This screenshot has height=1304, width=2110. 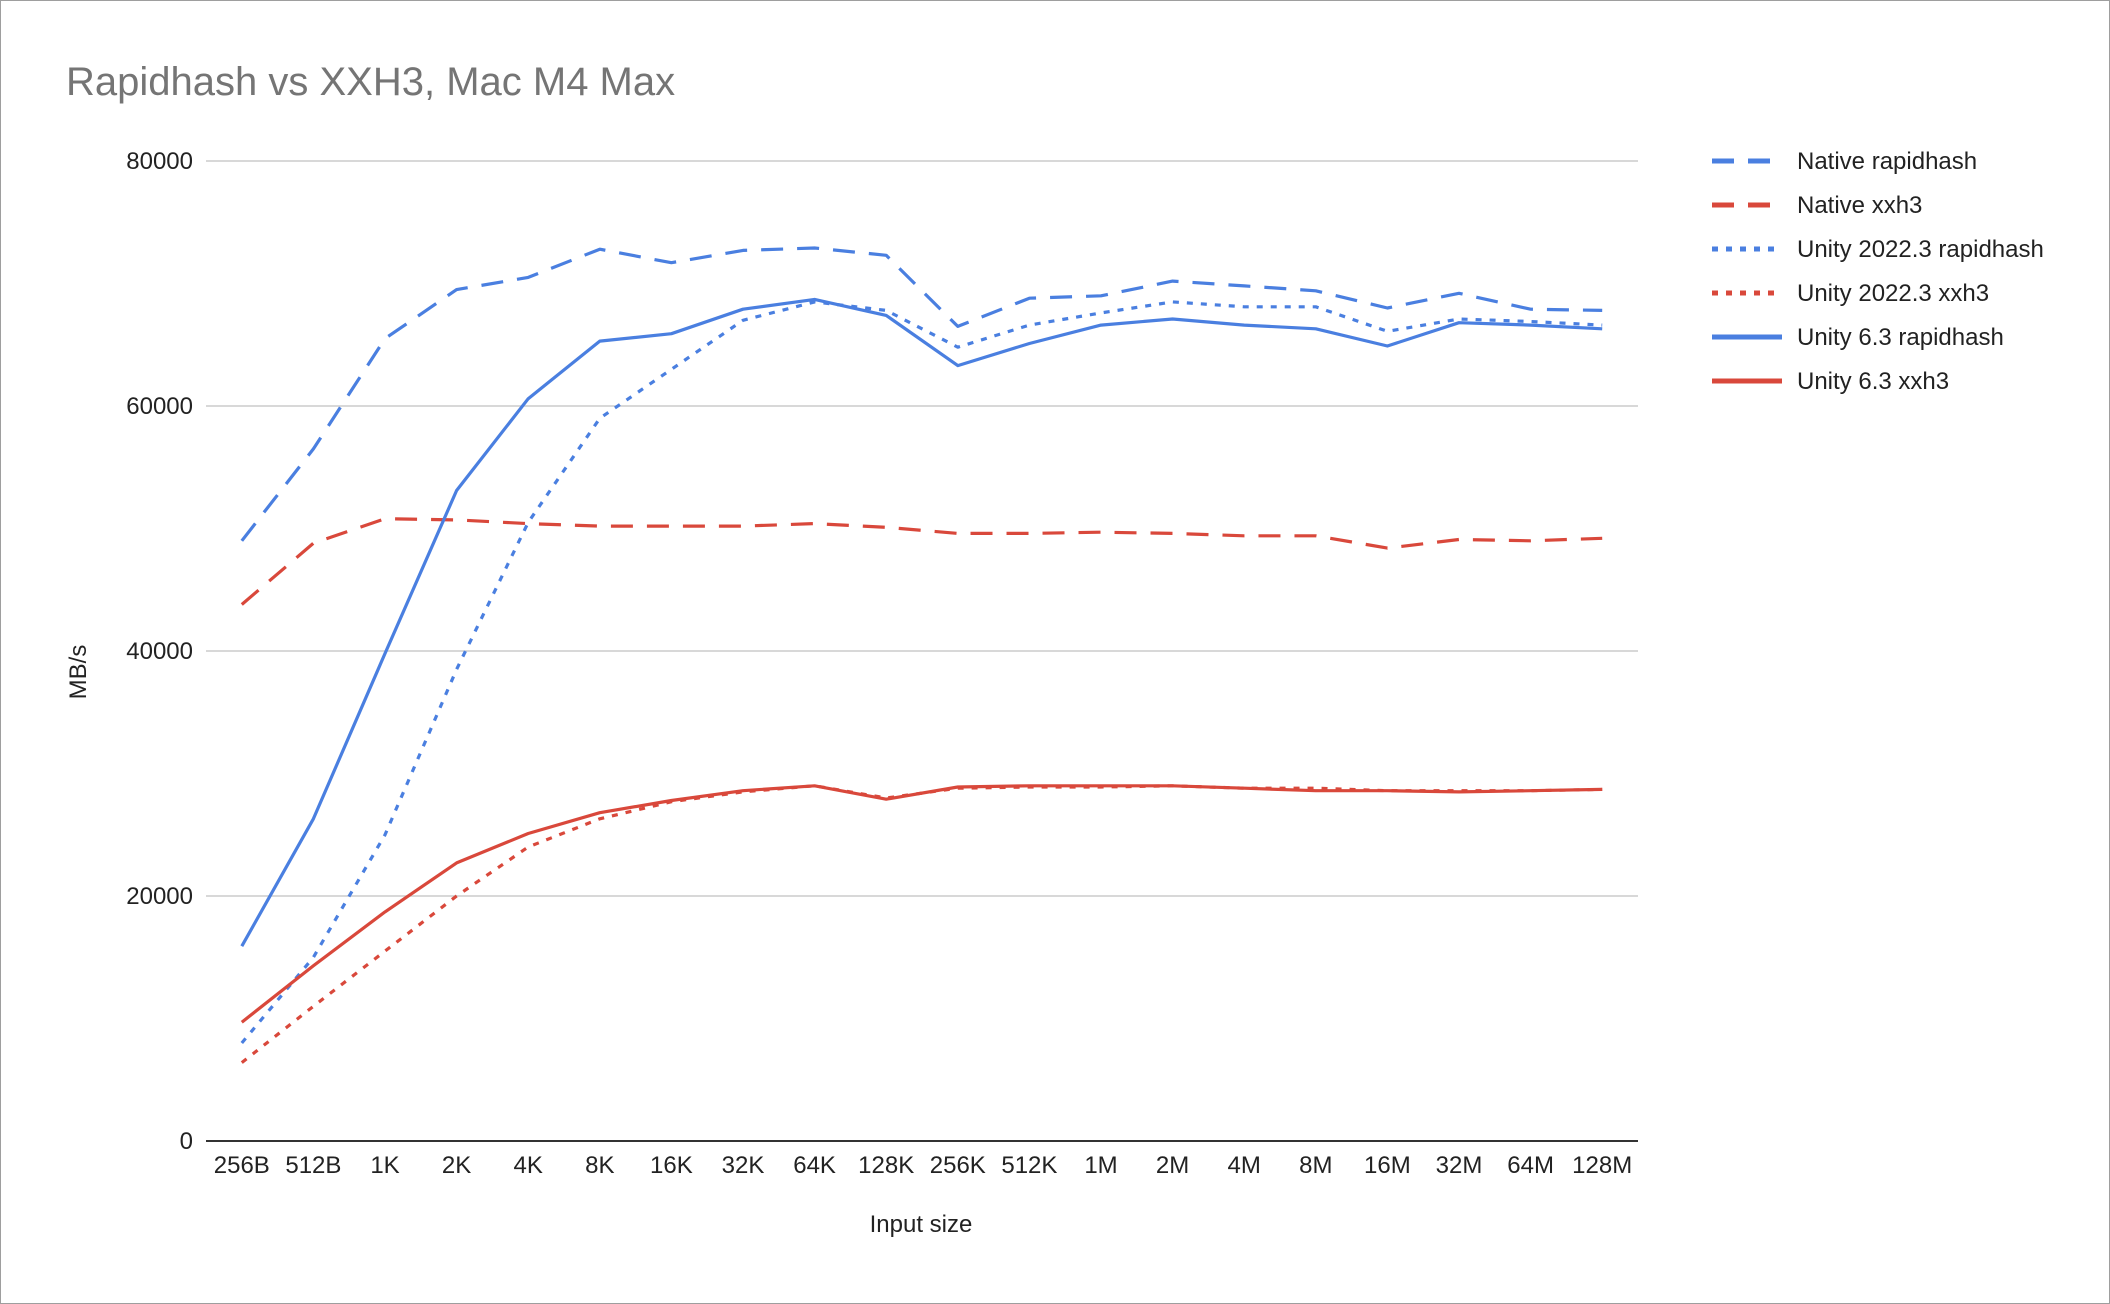 What do you see at coordinates (1315, 1165) in the screenshot?
I see `x-tick-label: 8M` at bounding box center [1315, 1165].